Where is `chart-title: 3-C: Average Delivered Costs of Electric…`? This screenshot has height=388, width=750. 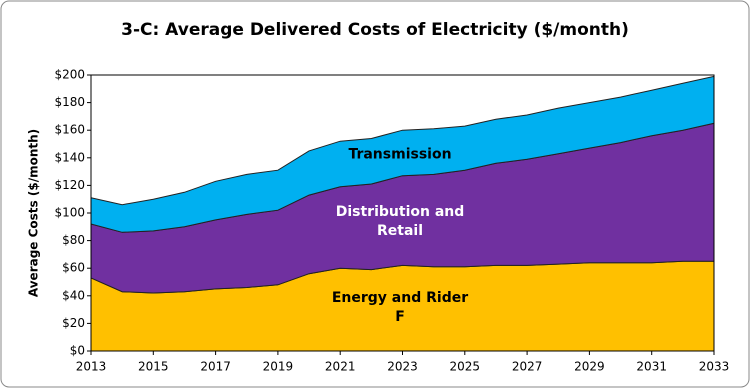 chart-title: 3-C: Average Delivered Costs of Electric… is located at coordinates (375, 30).